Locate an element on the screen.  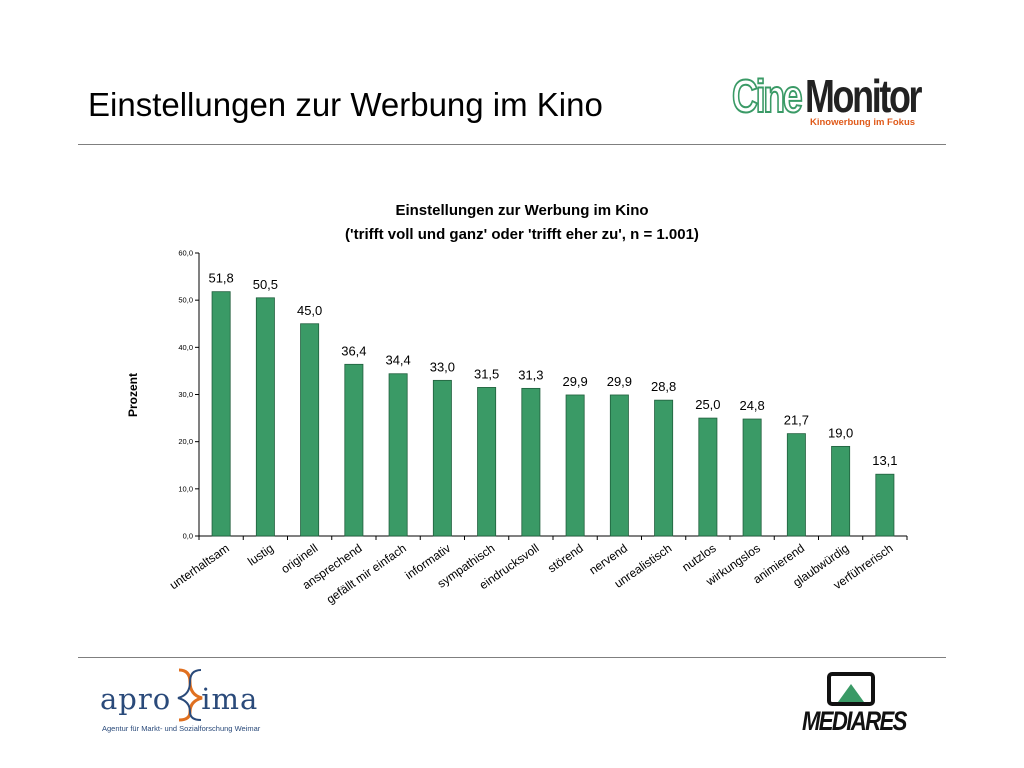
data-label-7: 31,5 is located at coordinates (486, 373).